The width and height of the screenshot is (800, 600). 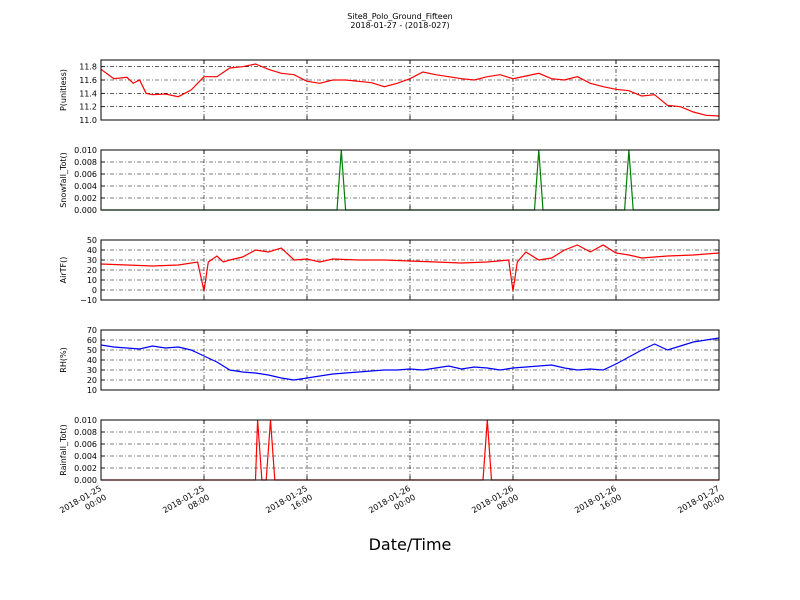 What do you see at coordinates (88, 107) in the screenshot?
I see `y-tick-label: 11.2` at bounding box center [88, 107].